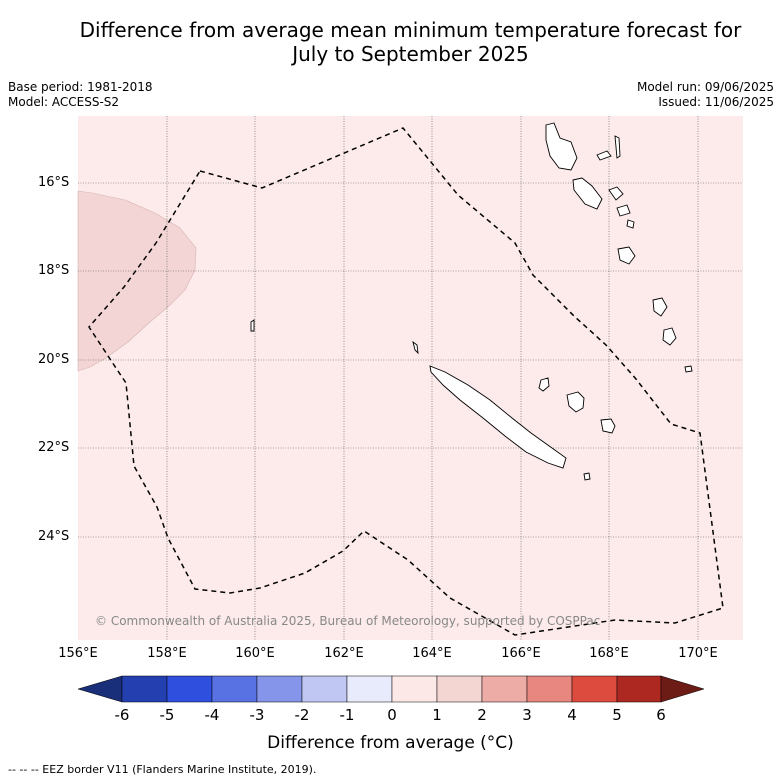 The image size is (781, 781). Describe the element at coordinates (617, 715) in the screenshot. I see `colorbar-tick-label: 5` at that location.